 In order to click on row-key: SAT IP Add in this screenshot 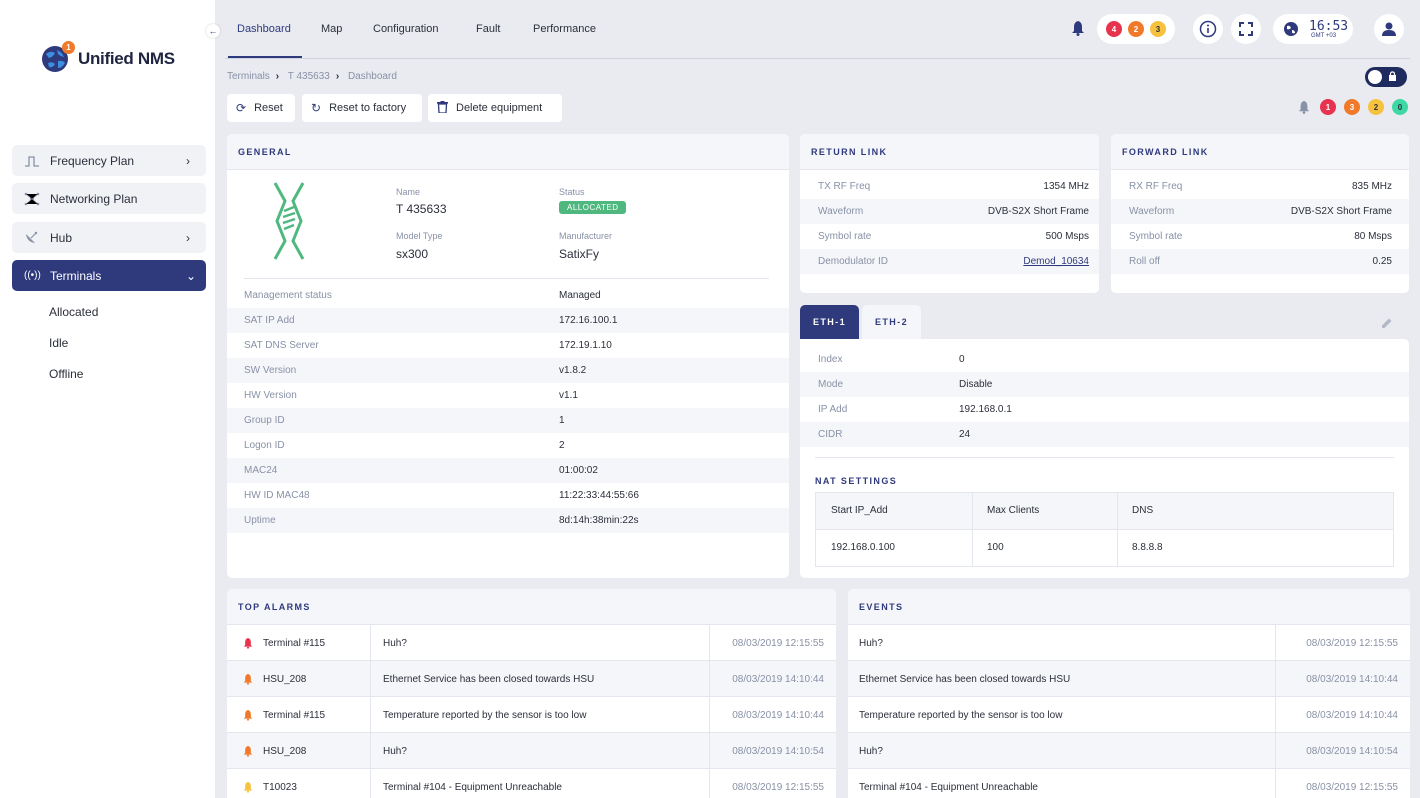, I will do `click(269, 320)`.